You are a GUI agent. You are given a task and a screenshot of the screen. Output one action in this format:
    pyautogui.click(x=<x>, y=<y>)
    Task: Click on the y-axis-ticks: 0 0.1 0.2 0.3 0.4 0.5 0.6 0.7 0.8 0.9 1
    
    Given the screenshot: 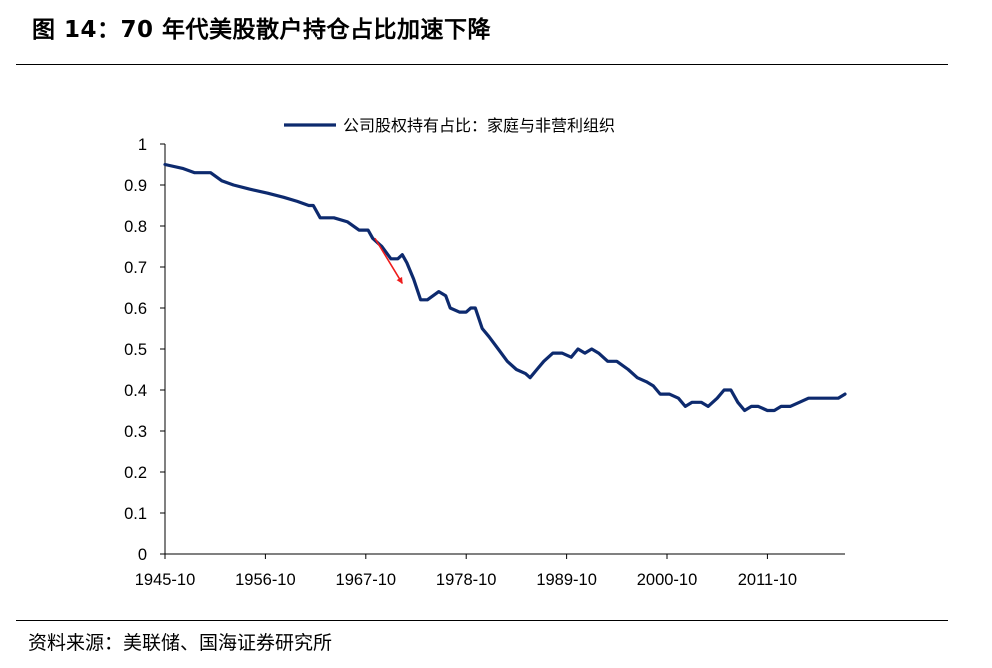 What is the action you would take?
    pyautogui.click(x=144, y=350)
    